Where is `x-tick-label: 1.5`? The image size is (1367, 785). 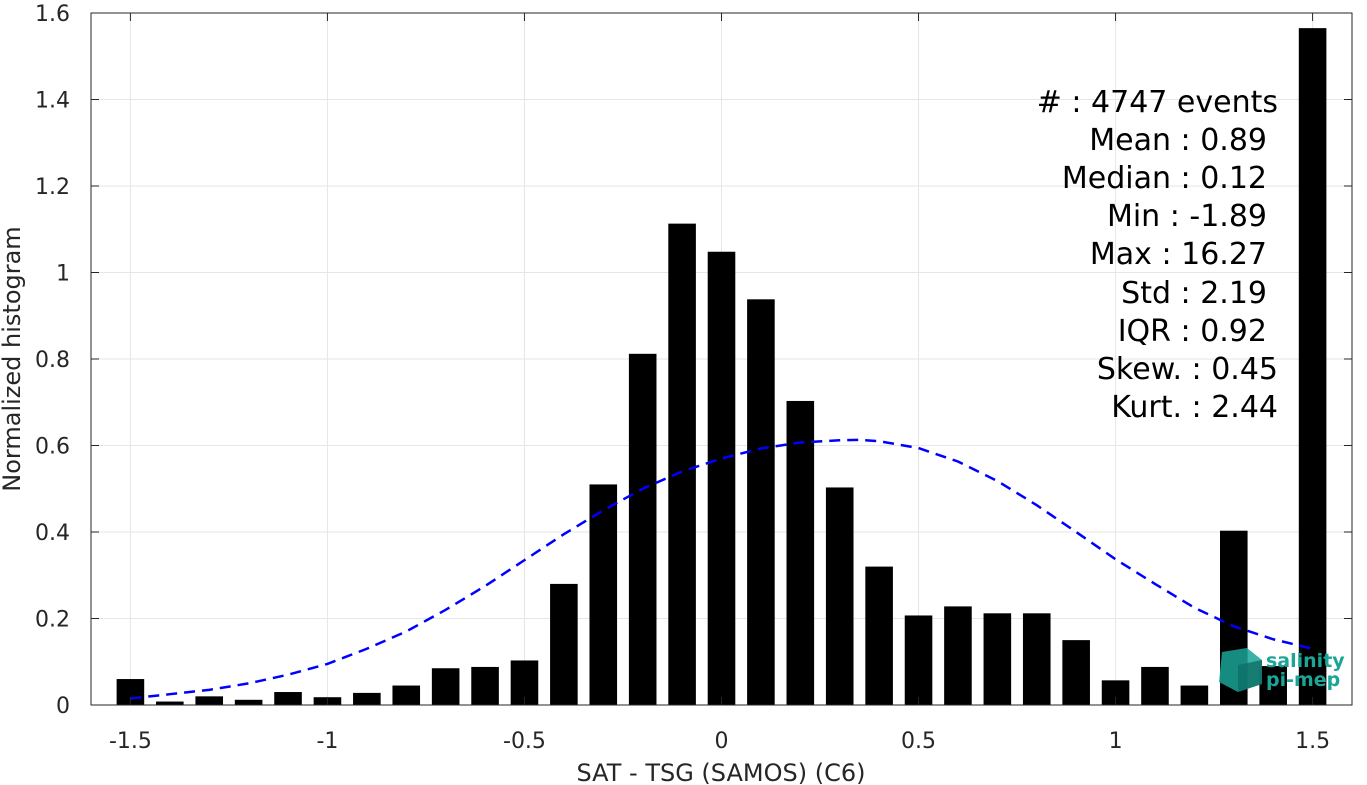 x-tick-label: 1.5 is located at coordinates (1312, 741).